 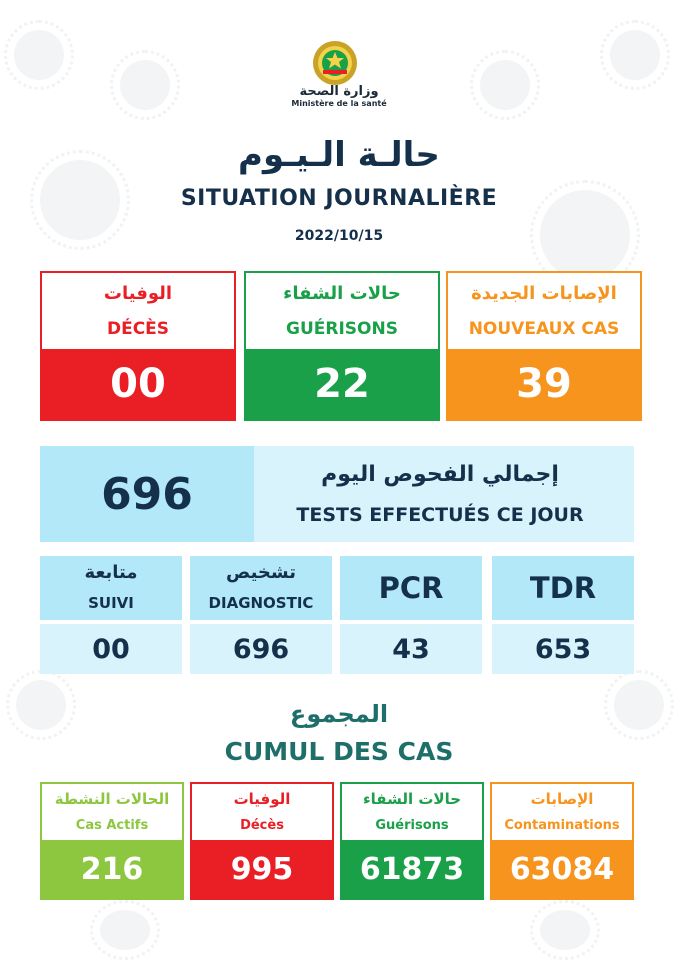 I want to click on tests-tdr-label: TDR, so click(x=563, y=588).